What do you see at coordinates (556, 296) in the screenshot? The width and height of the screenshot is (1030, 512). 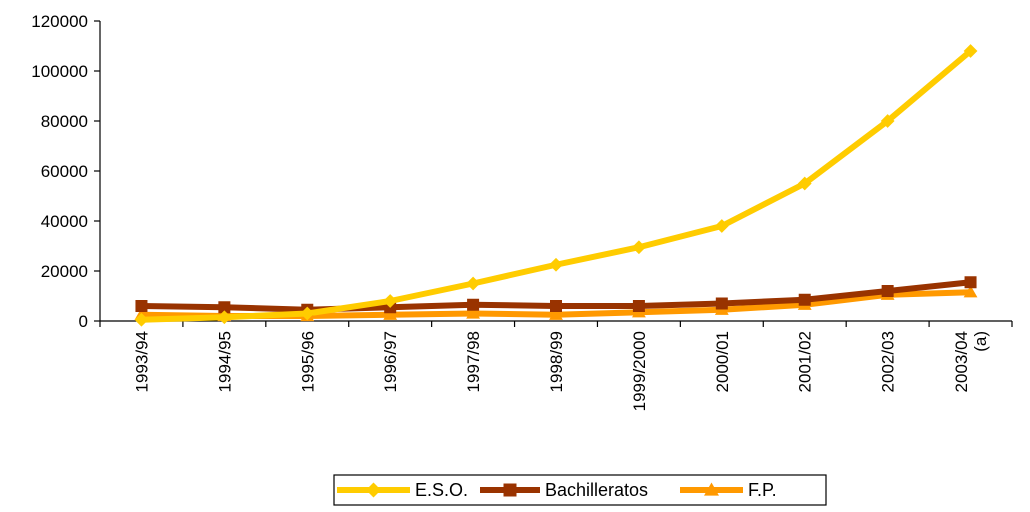 I see `series-bachilleratos` at bounding box center [556, 296].